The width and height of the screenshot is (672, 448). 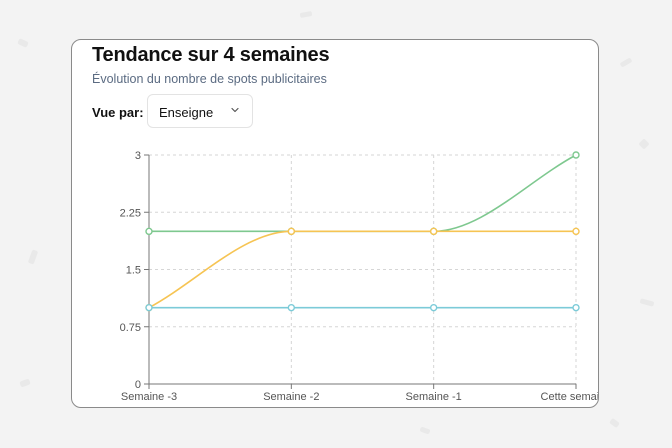 What do you see at coordinates (130, 213) in the screenshot?
I see `y-tick-label: 2.25` at bounding box center [130, 213].